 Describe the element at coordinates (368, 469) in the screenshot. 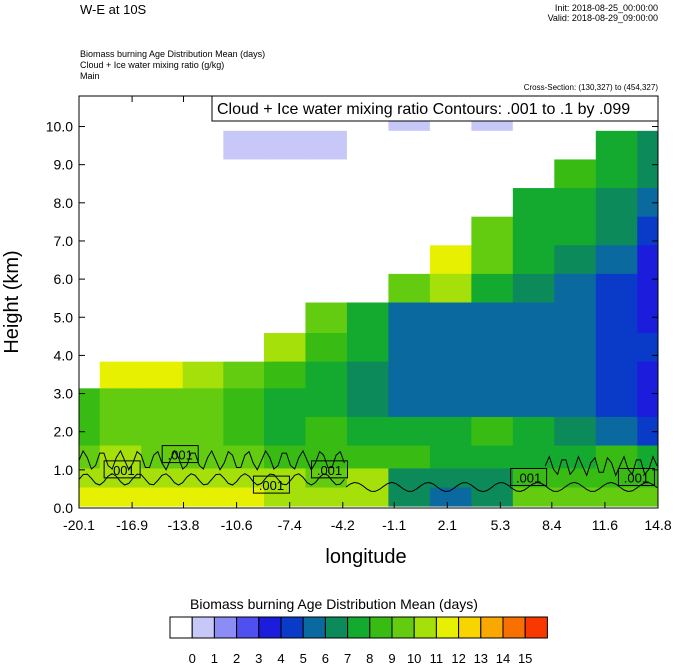

I see `cloud-contours: .001 .001 .001 .001 .001 .001` at that location.